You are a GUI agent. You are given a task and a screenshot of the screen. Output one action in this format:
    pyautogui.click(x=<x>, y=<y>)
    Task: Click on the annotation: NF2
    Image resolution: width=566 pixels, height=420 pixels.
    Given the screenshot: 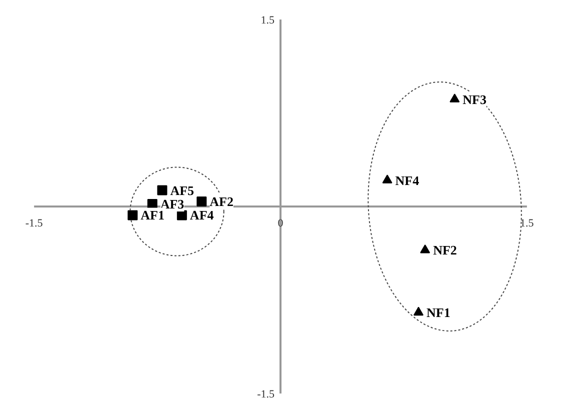 What is the action you would take?
    pyautogui.click(x=445, y=250)
    